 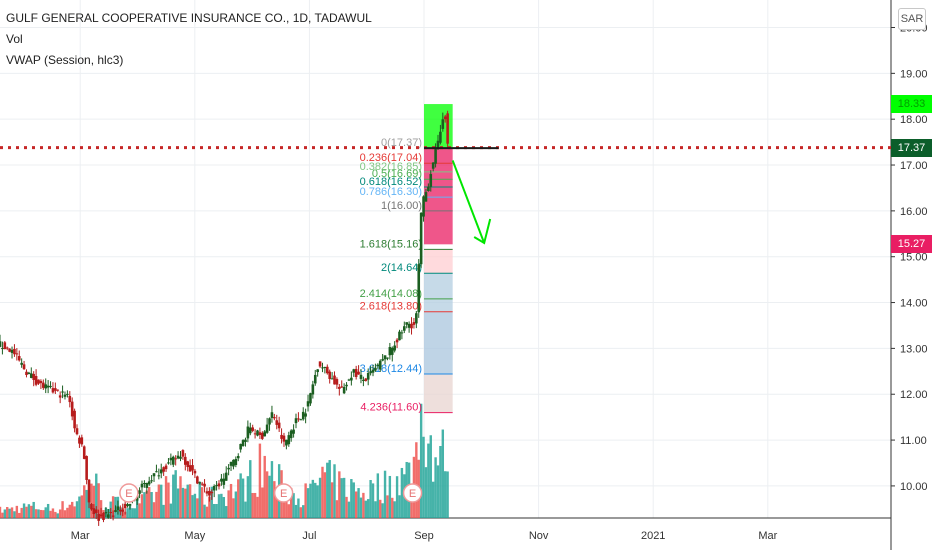 What do you see at coordinates (911, 244) in the screenshot?
I see `price-tag: 15.27` at bounding box center [911, 244].